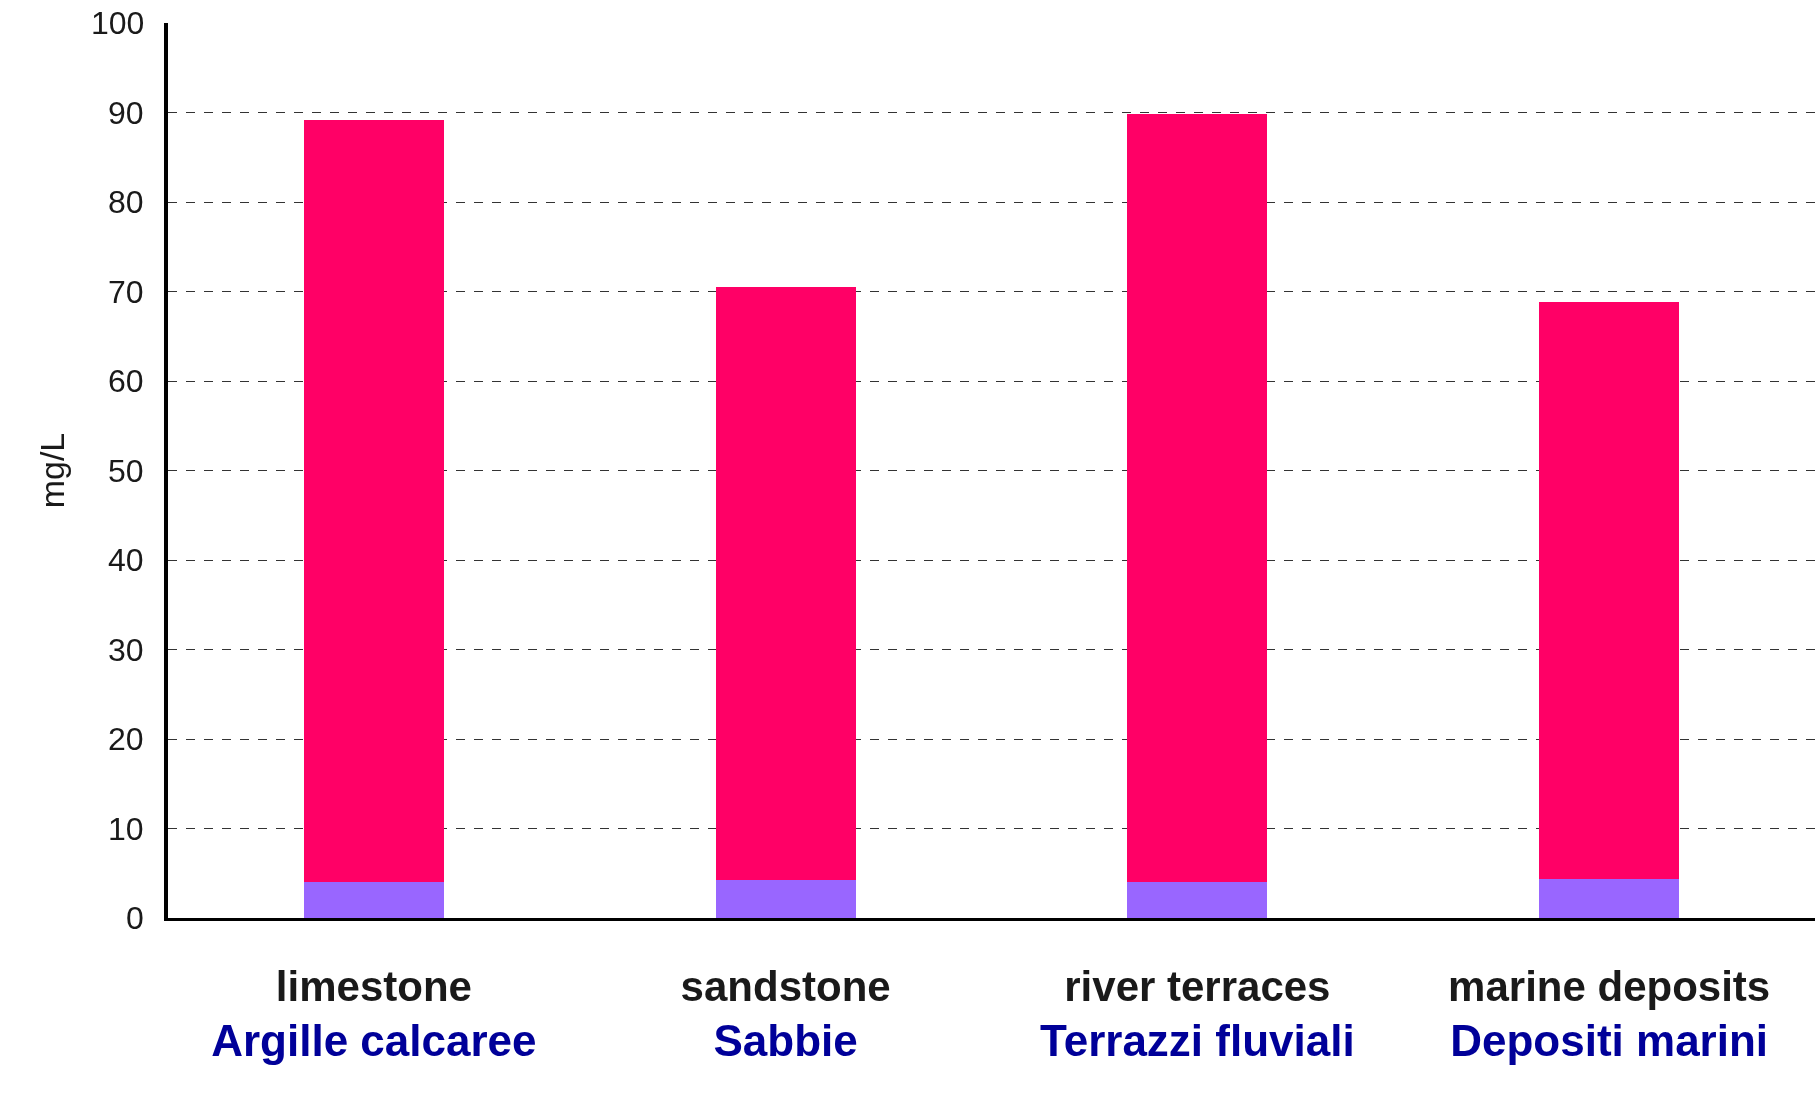 The height and width of the screenshot is (1095, 1817). What do you see at coordinates (126, 471) in the screenshot?
I see `y-tick-label: 50` at bounding box center [126, 471].